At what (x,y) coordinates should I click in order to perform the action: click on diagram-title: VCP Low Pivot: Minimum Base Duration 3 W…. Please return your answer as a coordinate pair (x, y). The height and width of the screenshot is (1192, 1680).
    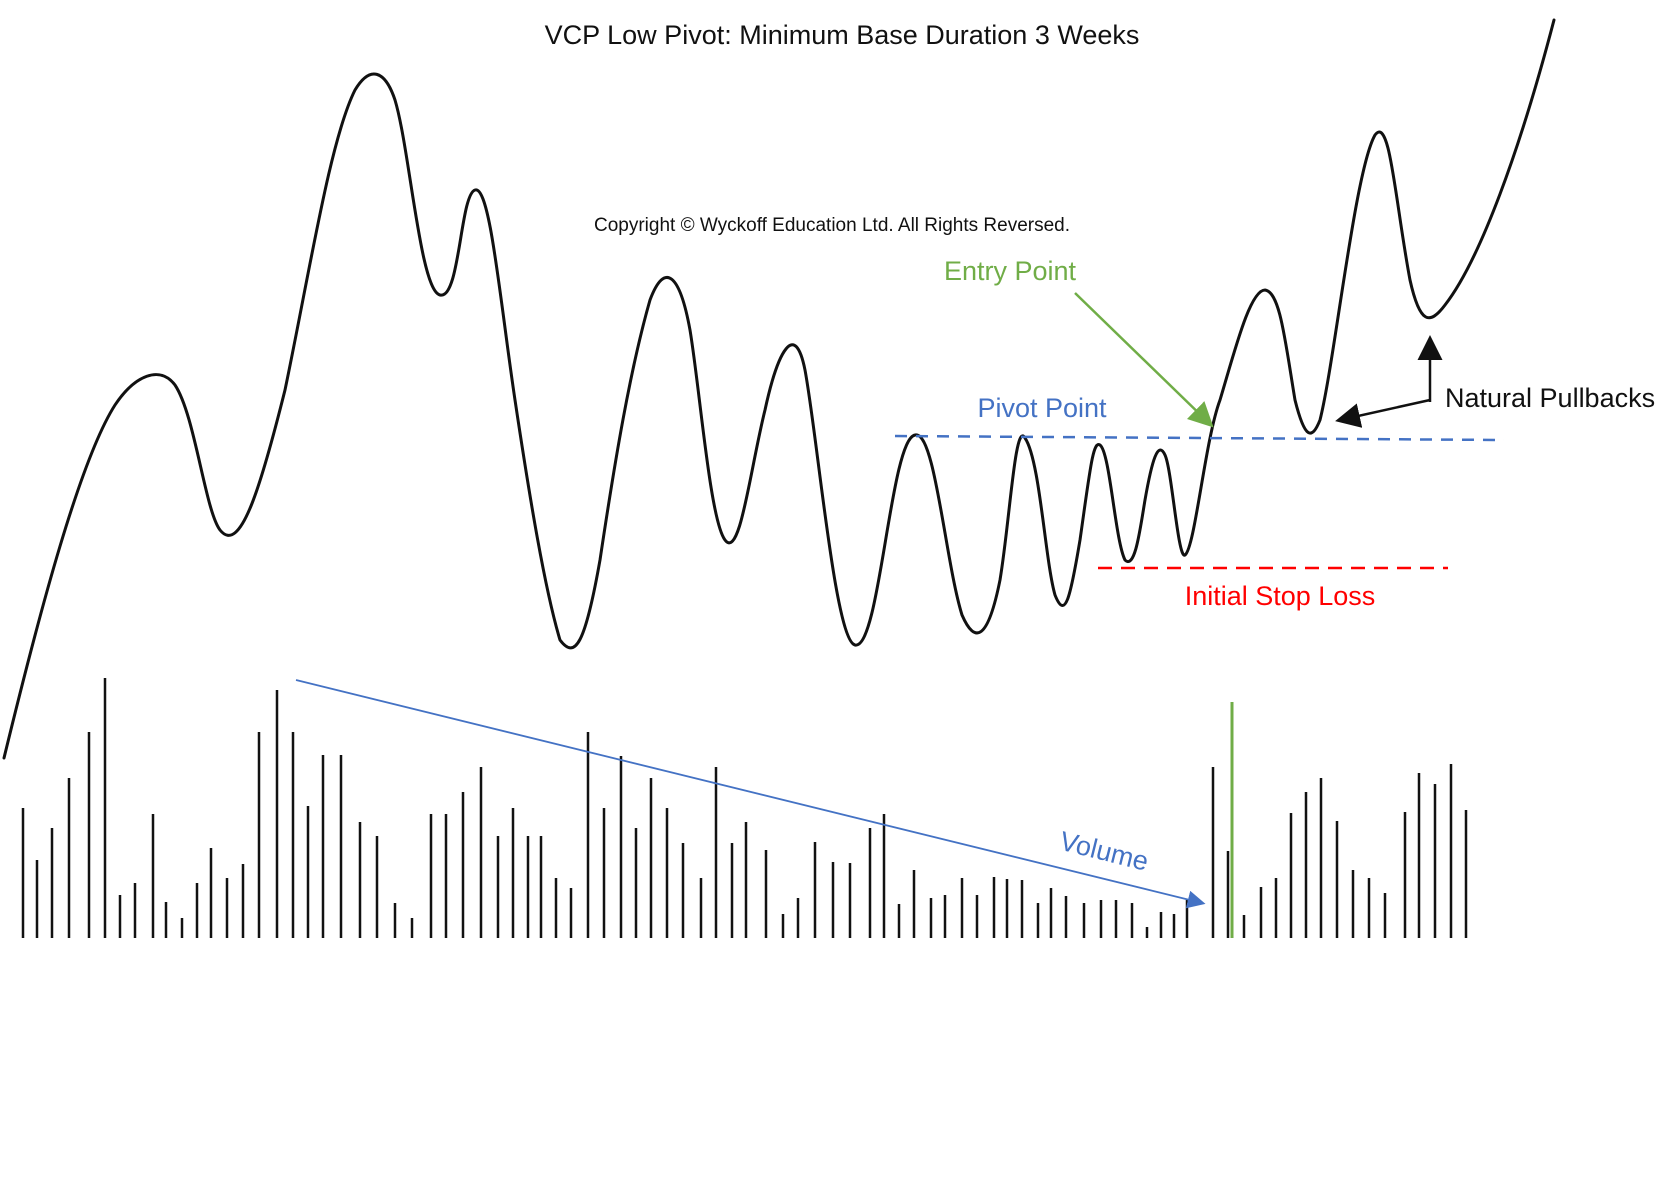
    Looking at the image, I should click on (842, 35).